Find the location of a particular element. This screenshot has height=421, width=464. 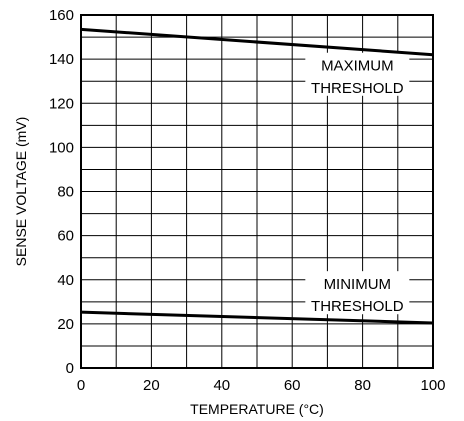

x-tick-label: 80 is located at coordinates (362, 385).